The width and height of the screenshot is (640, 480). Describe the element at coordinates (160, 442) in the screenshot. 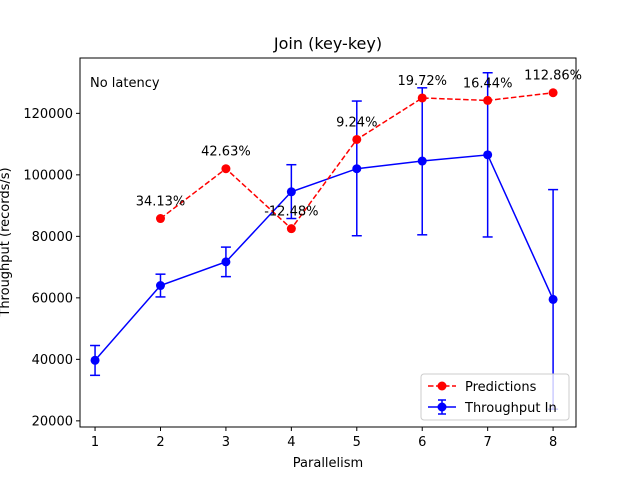

I see `x-tick-label: 2` at that location.